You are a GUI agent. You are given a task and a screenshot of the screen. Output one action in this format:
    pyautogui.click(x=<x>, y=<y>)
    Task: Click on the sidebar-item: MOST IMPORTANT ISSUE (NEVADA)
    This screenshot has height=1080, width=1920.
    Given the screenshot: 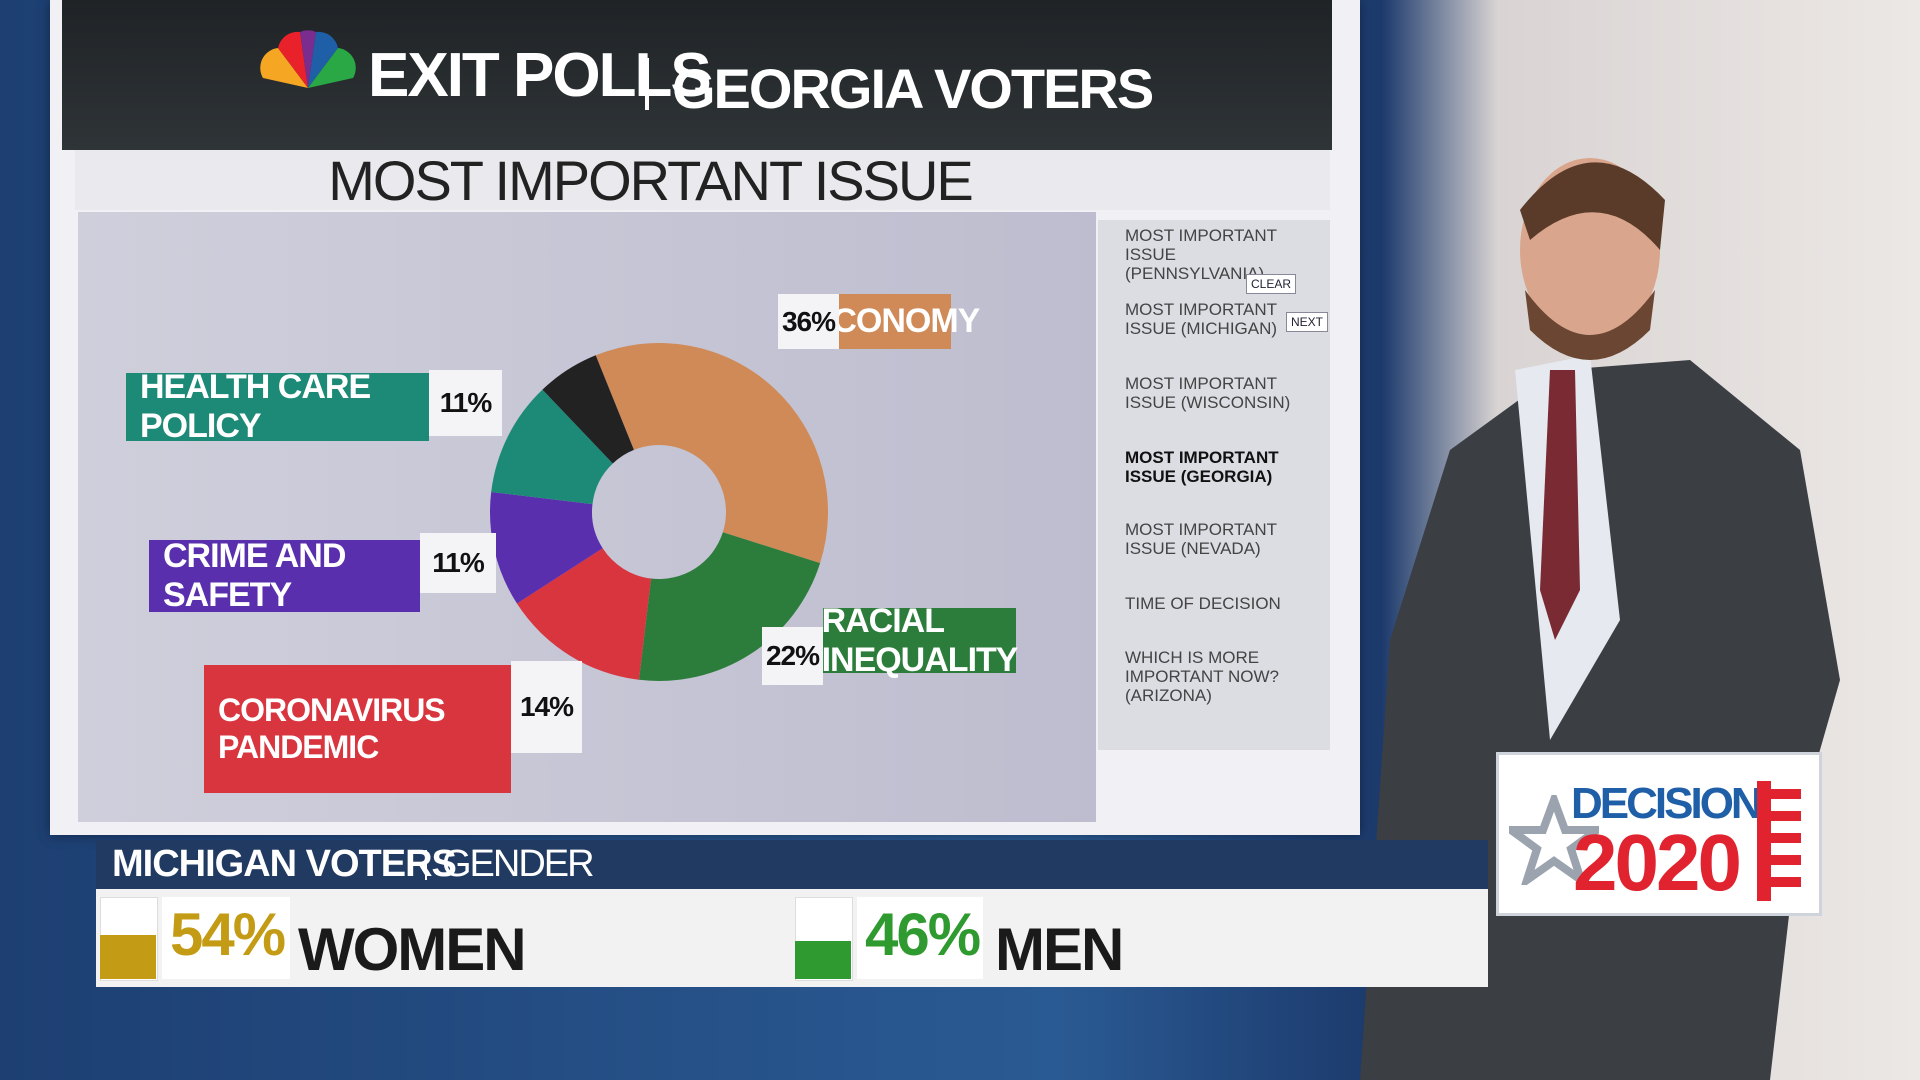 What is the action you would take?
    pyautogui.click(x=1201, y=539)
    